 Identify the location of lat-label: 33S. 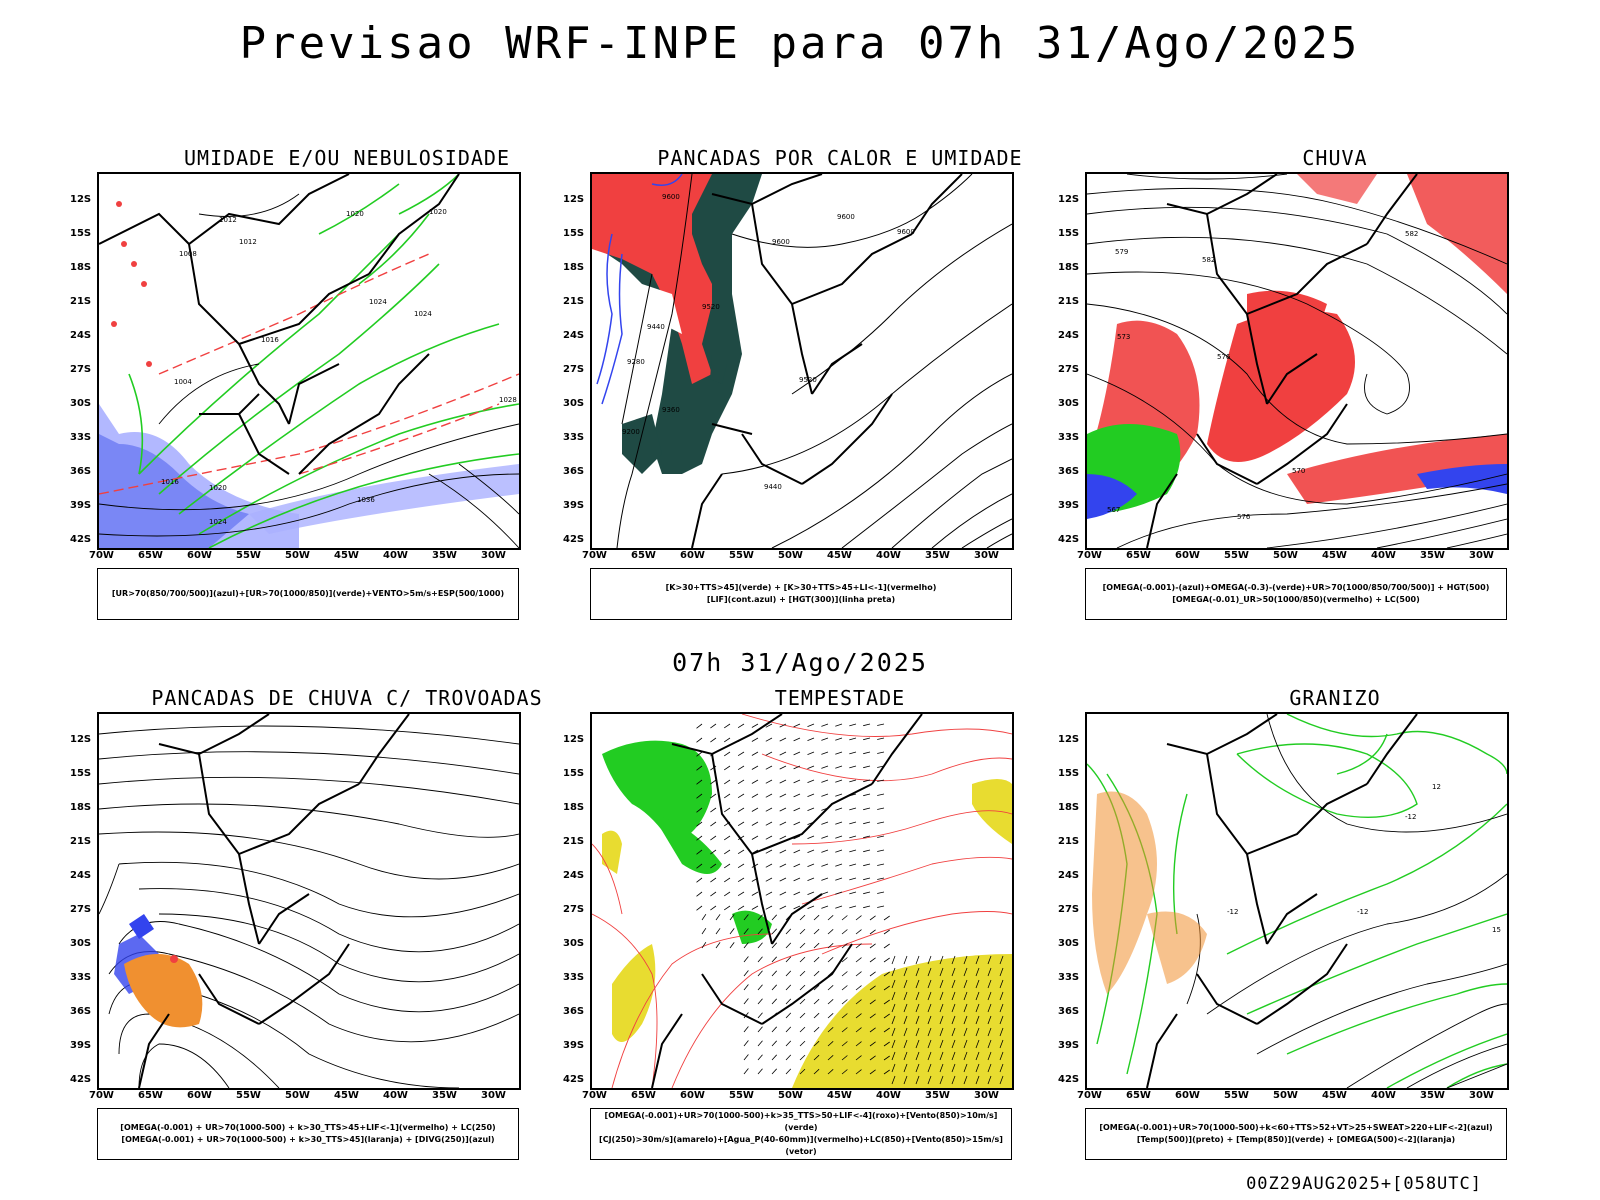
(81, 437).